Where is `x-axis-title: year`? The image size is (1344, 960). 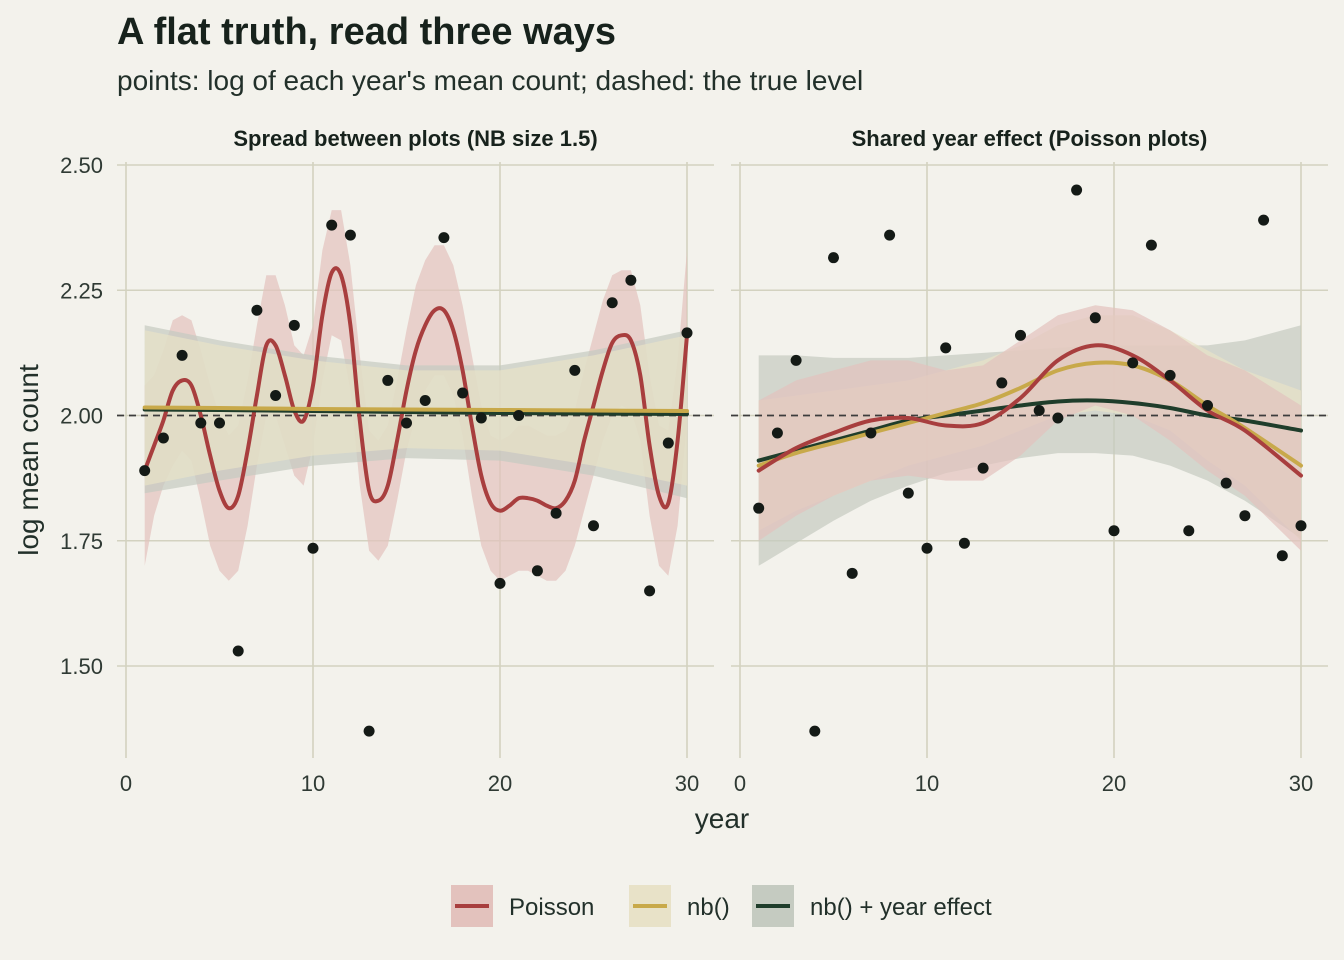
x-axis-title: year is located at coordinates (722, 818).